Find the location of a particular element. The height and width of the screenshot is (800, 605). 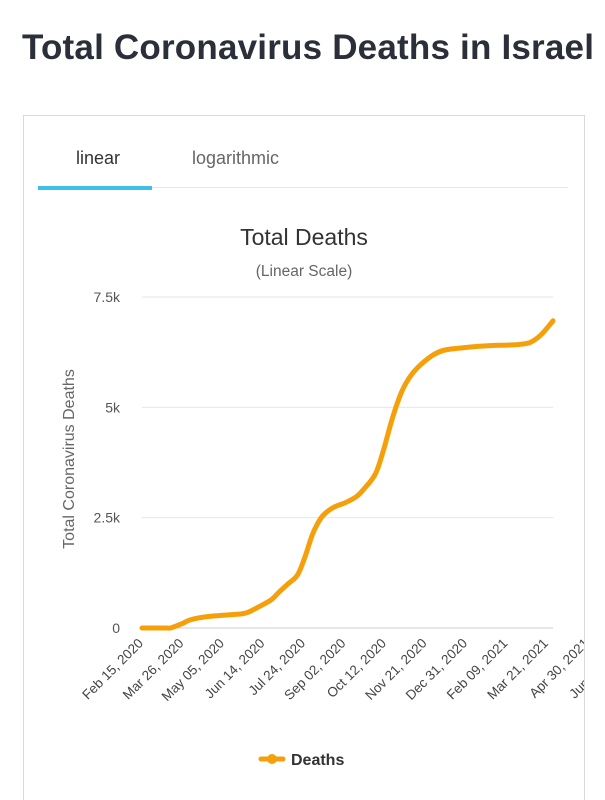

y-tick-label: 2.5k is located at coordinates (107, 518).